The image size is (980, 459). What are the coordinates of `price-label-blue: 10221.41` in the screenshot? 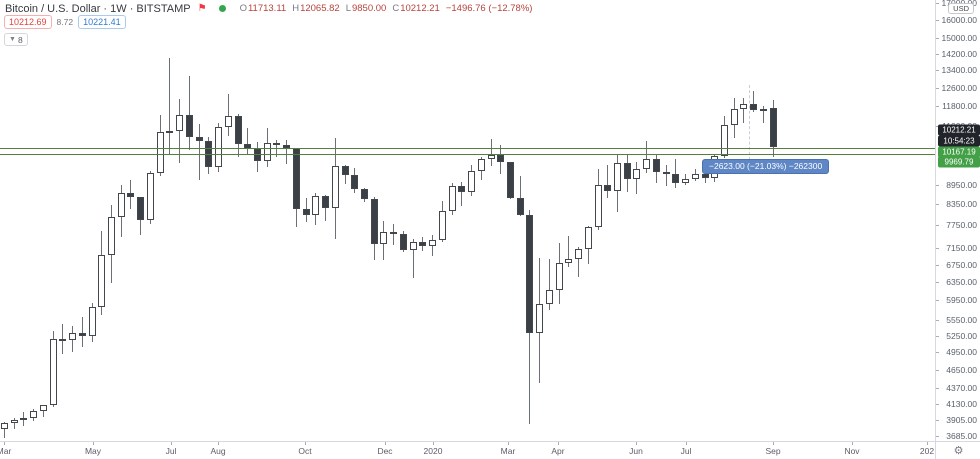 It's located at (102, 22).